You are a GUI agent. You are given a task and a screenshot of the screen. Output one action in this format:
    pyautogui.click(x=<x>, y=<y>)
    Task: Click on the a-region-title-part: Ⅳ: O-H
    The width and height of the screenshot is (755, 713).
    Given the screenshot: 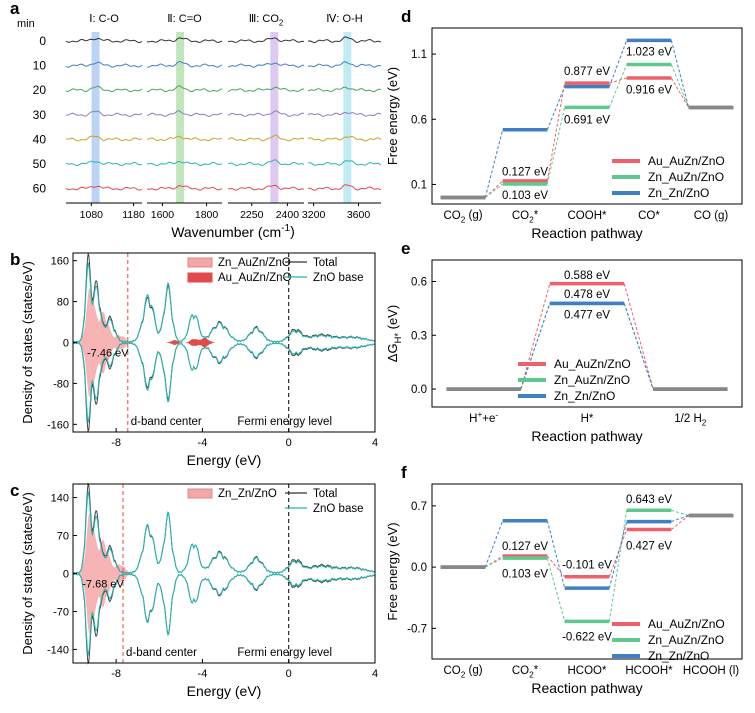 What is the action you would take?
    pyautogui.click(x=344, y=19)
    